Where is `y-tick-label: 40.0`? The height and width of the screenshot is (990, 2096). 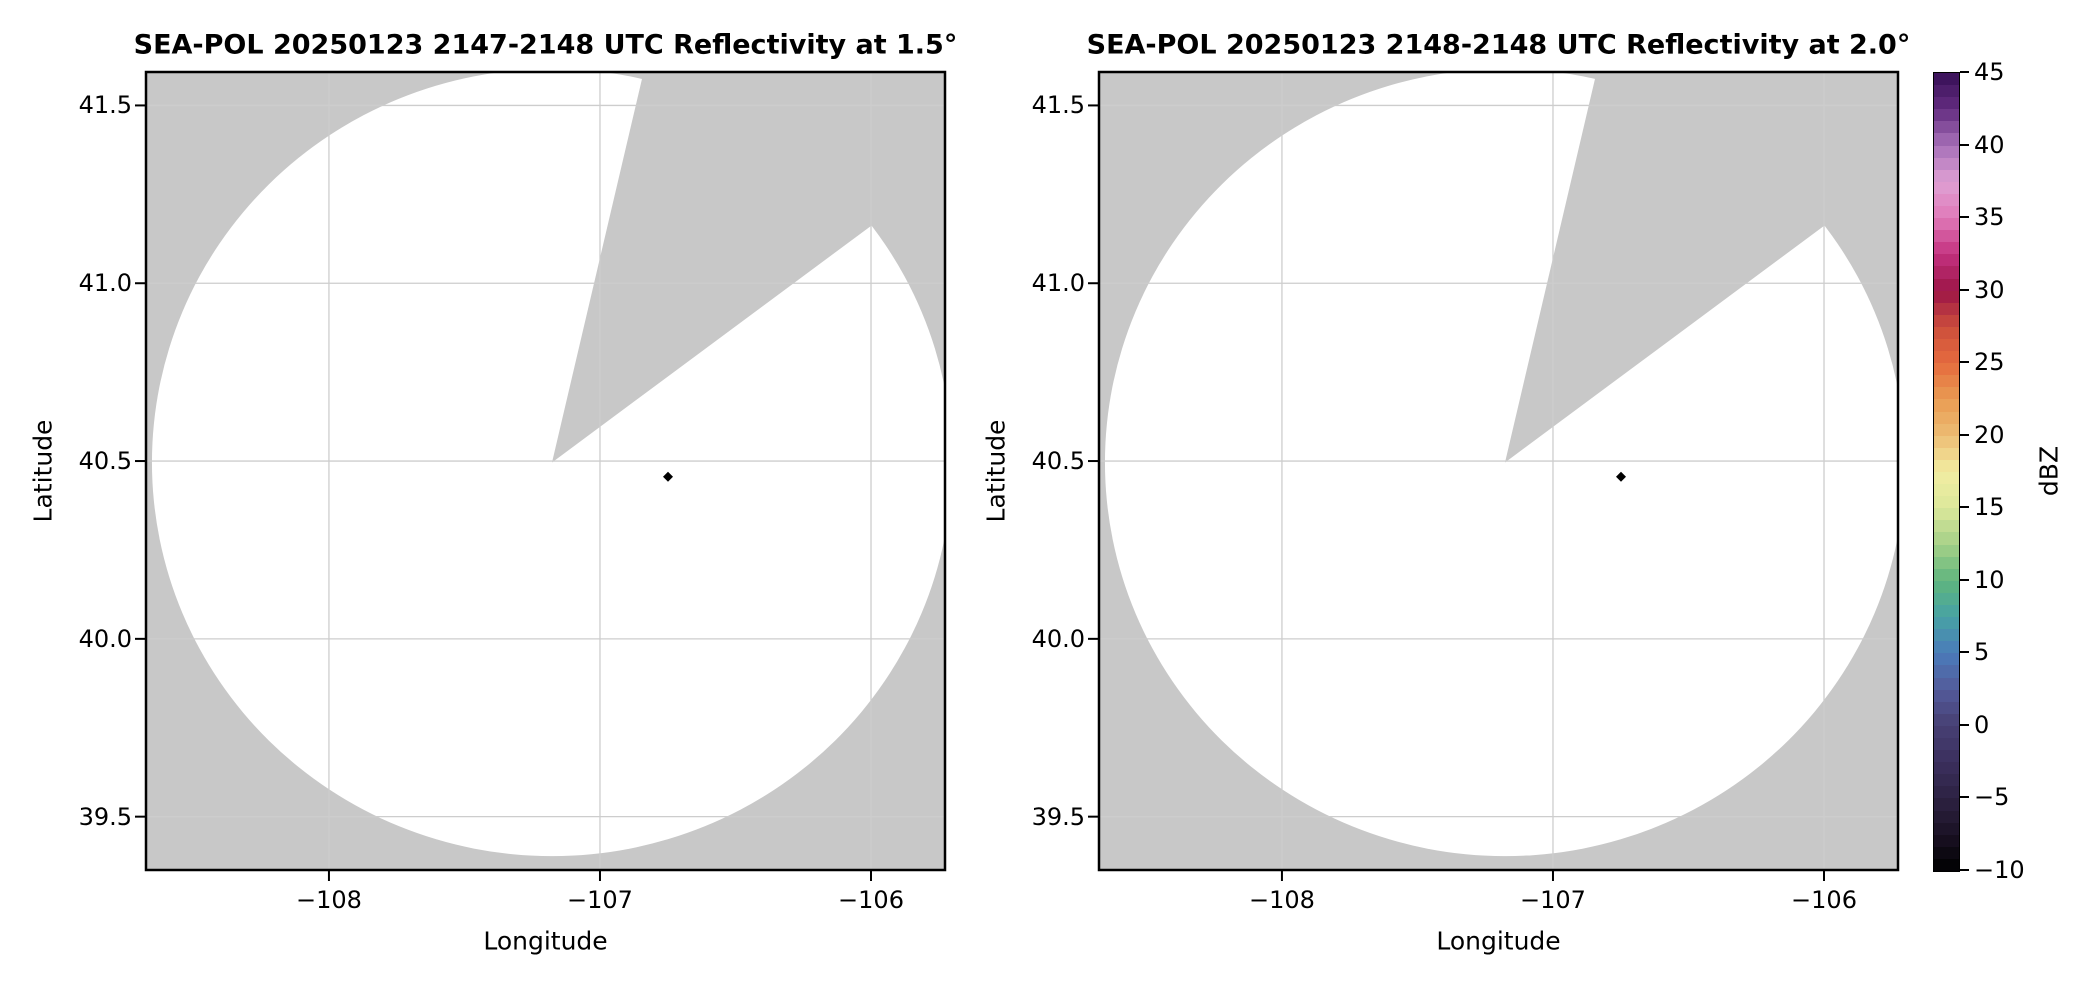 y-tick-label: 40.0 is located at coordinates (1058, 638).